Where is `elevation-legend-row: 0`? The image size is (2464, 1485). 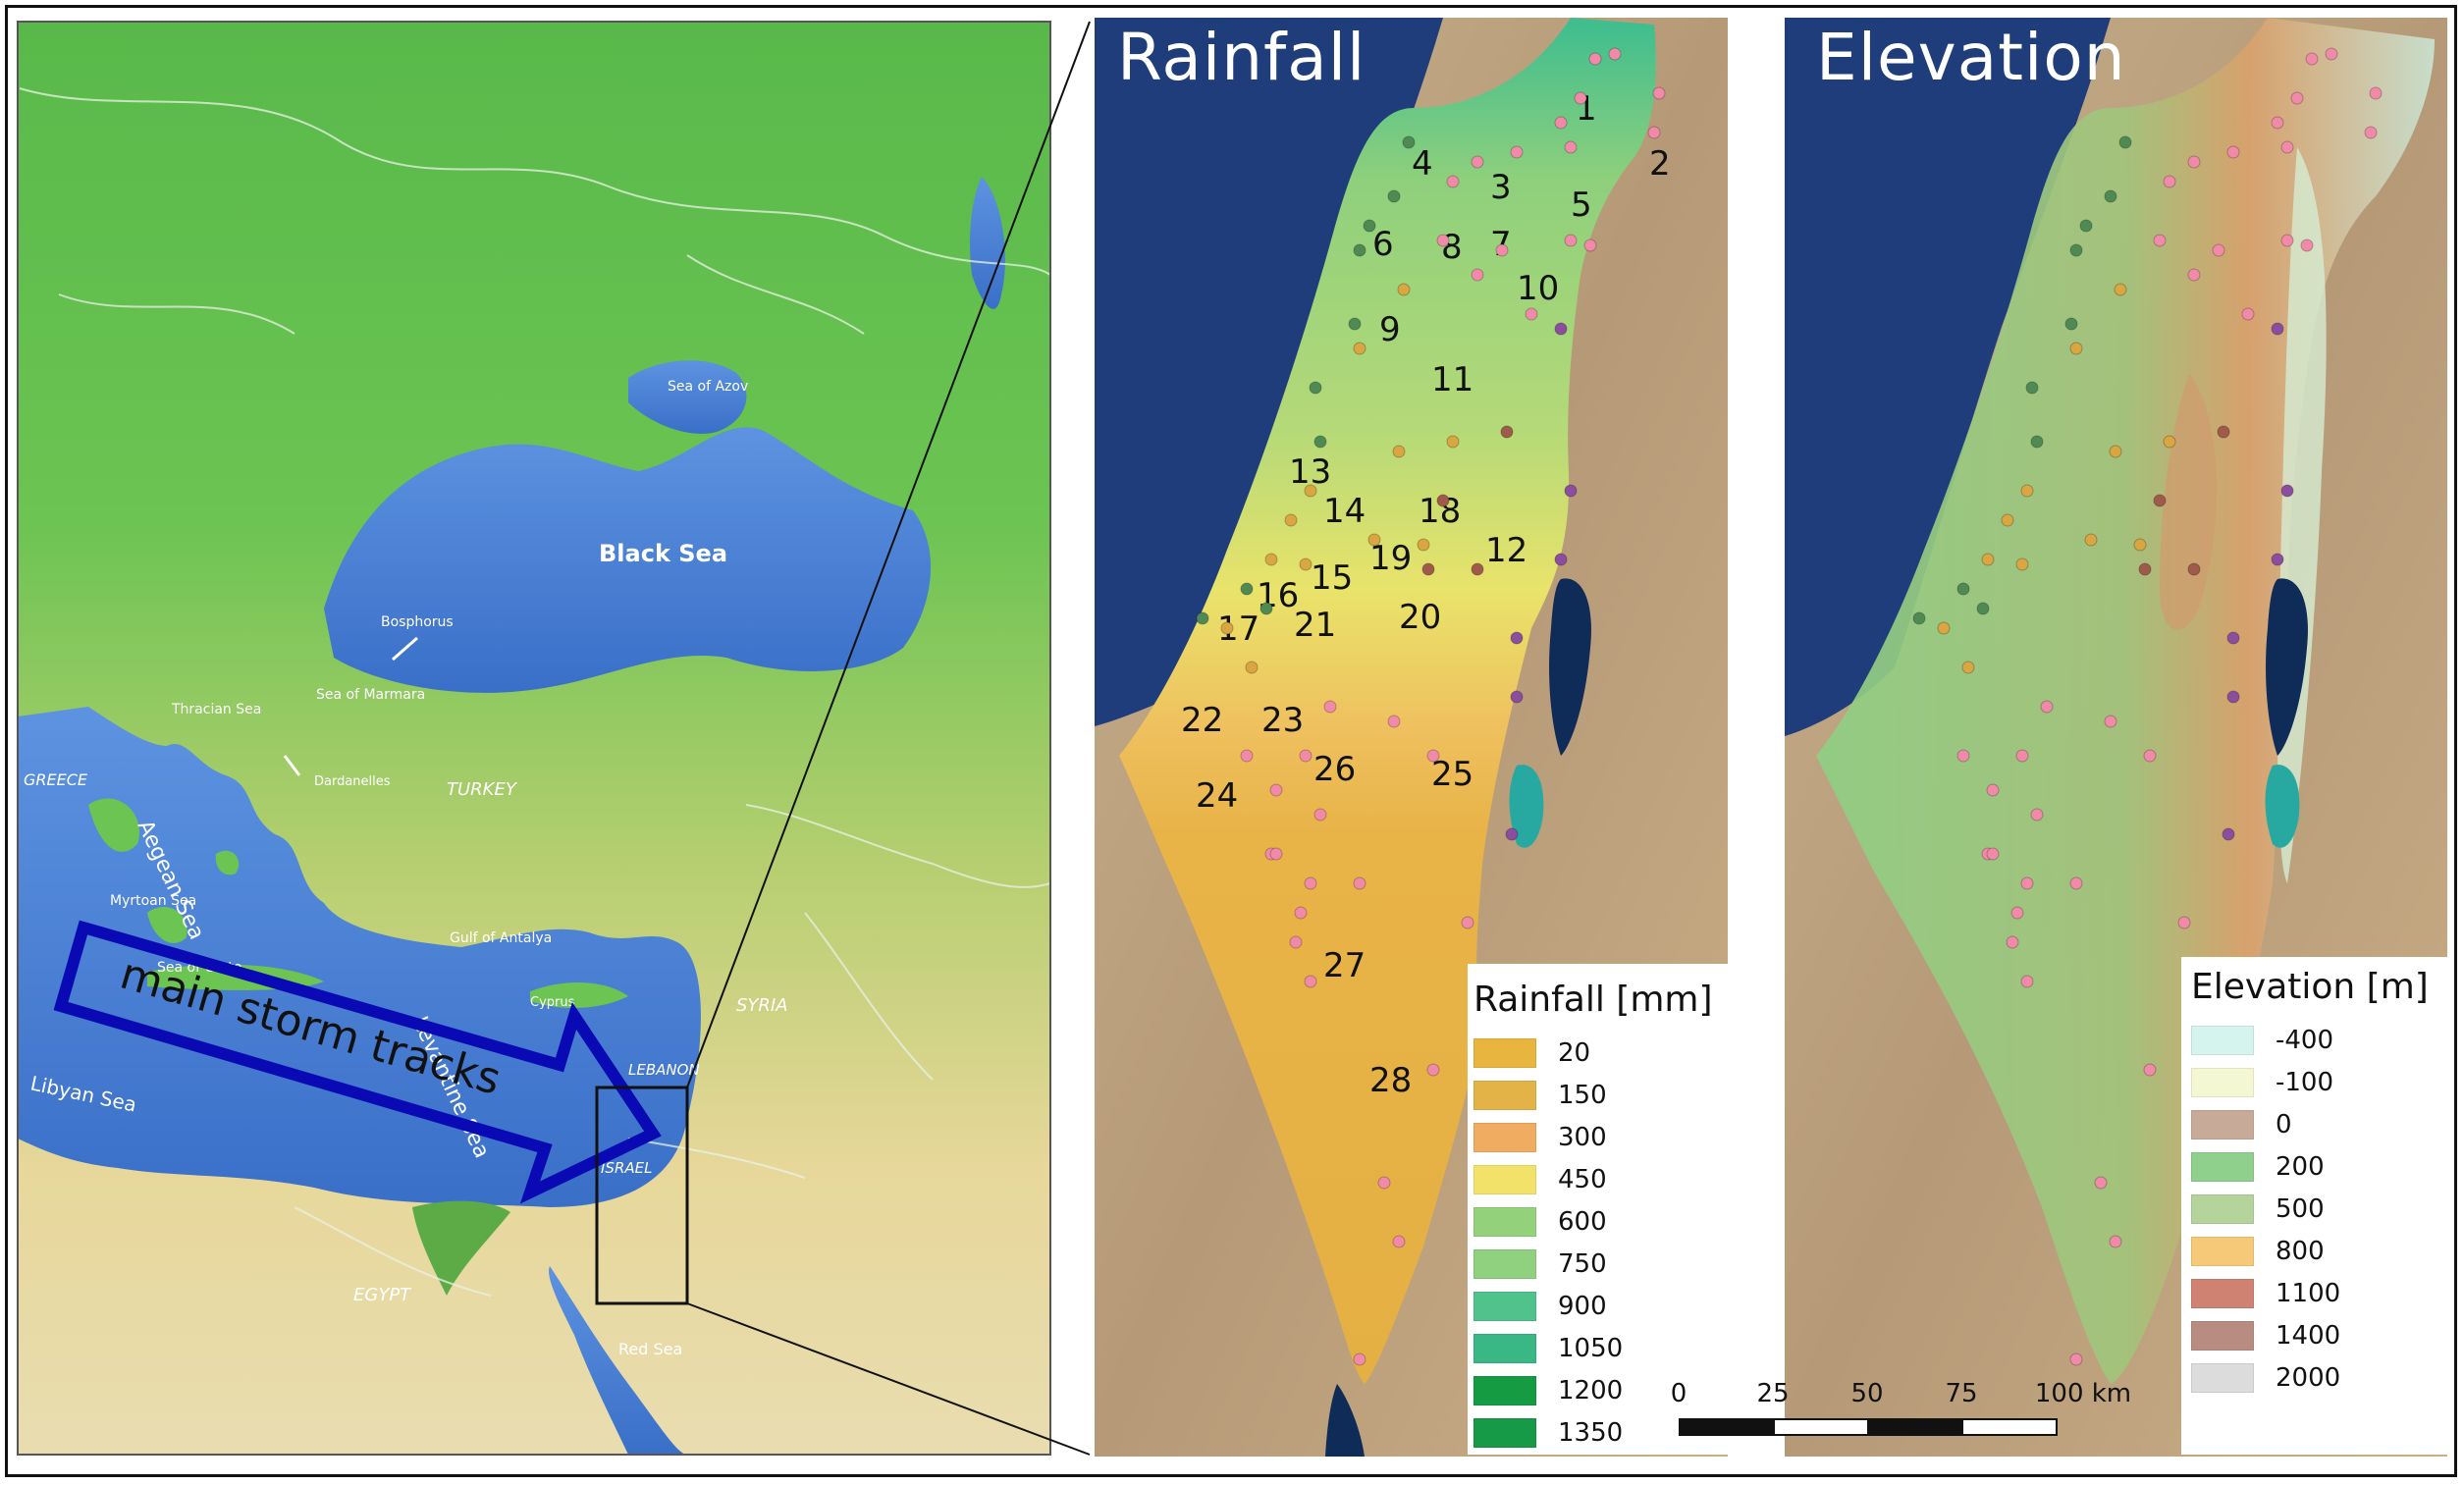 elevation-legend-row: 0 is located at coordinates (2319, 1124).